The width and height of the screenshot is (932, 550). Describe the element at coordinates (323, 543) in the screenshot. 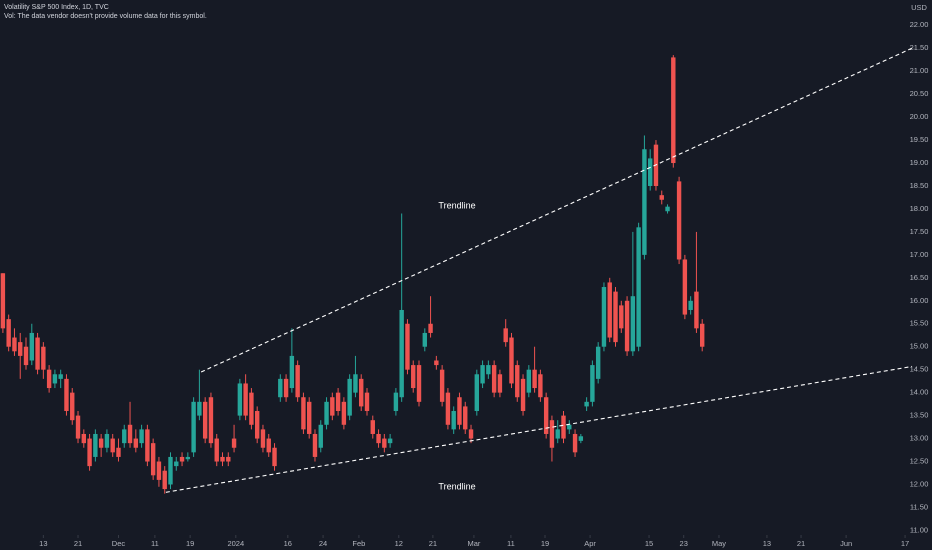

I see `x-tick-label: 24` at that location.